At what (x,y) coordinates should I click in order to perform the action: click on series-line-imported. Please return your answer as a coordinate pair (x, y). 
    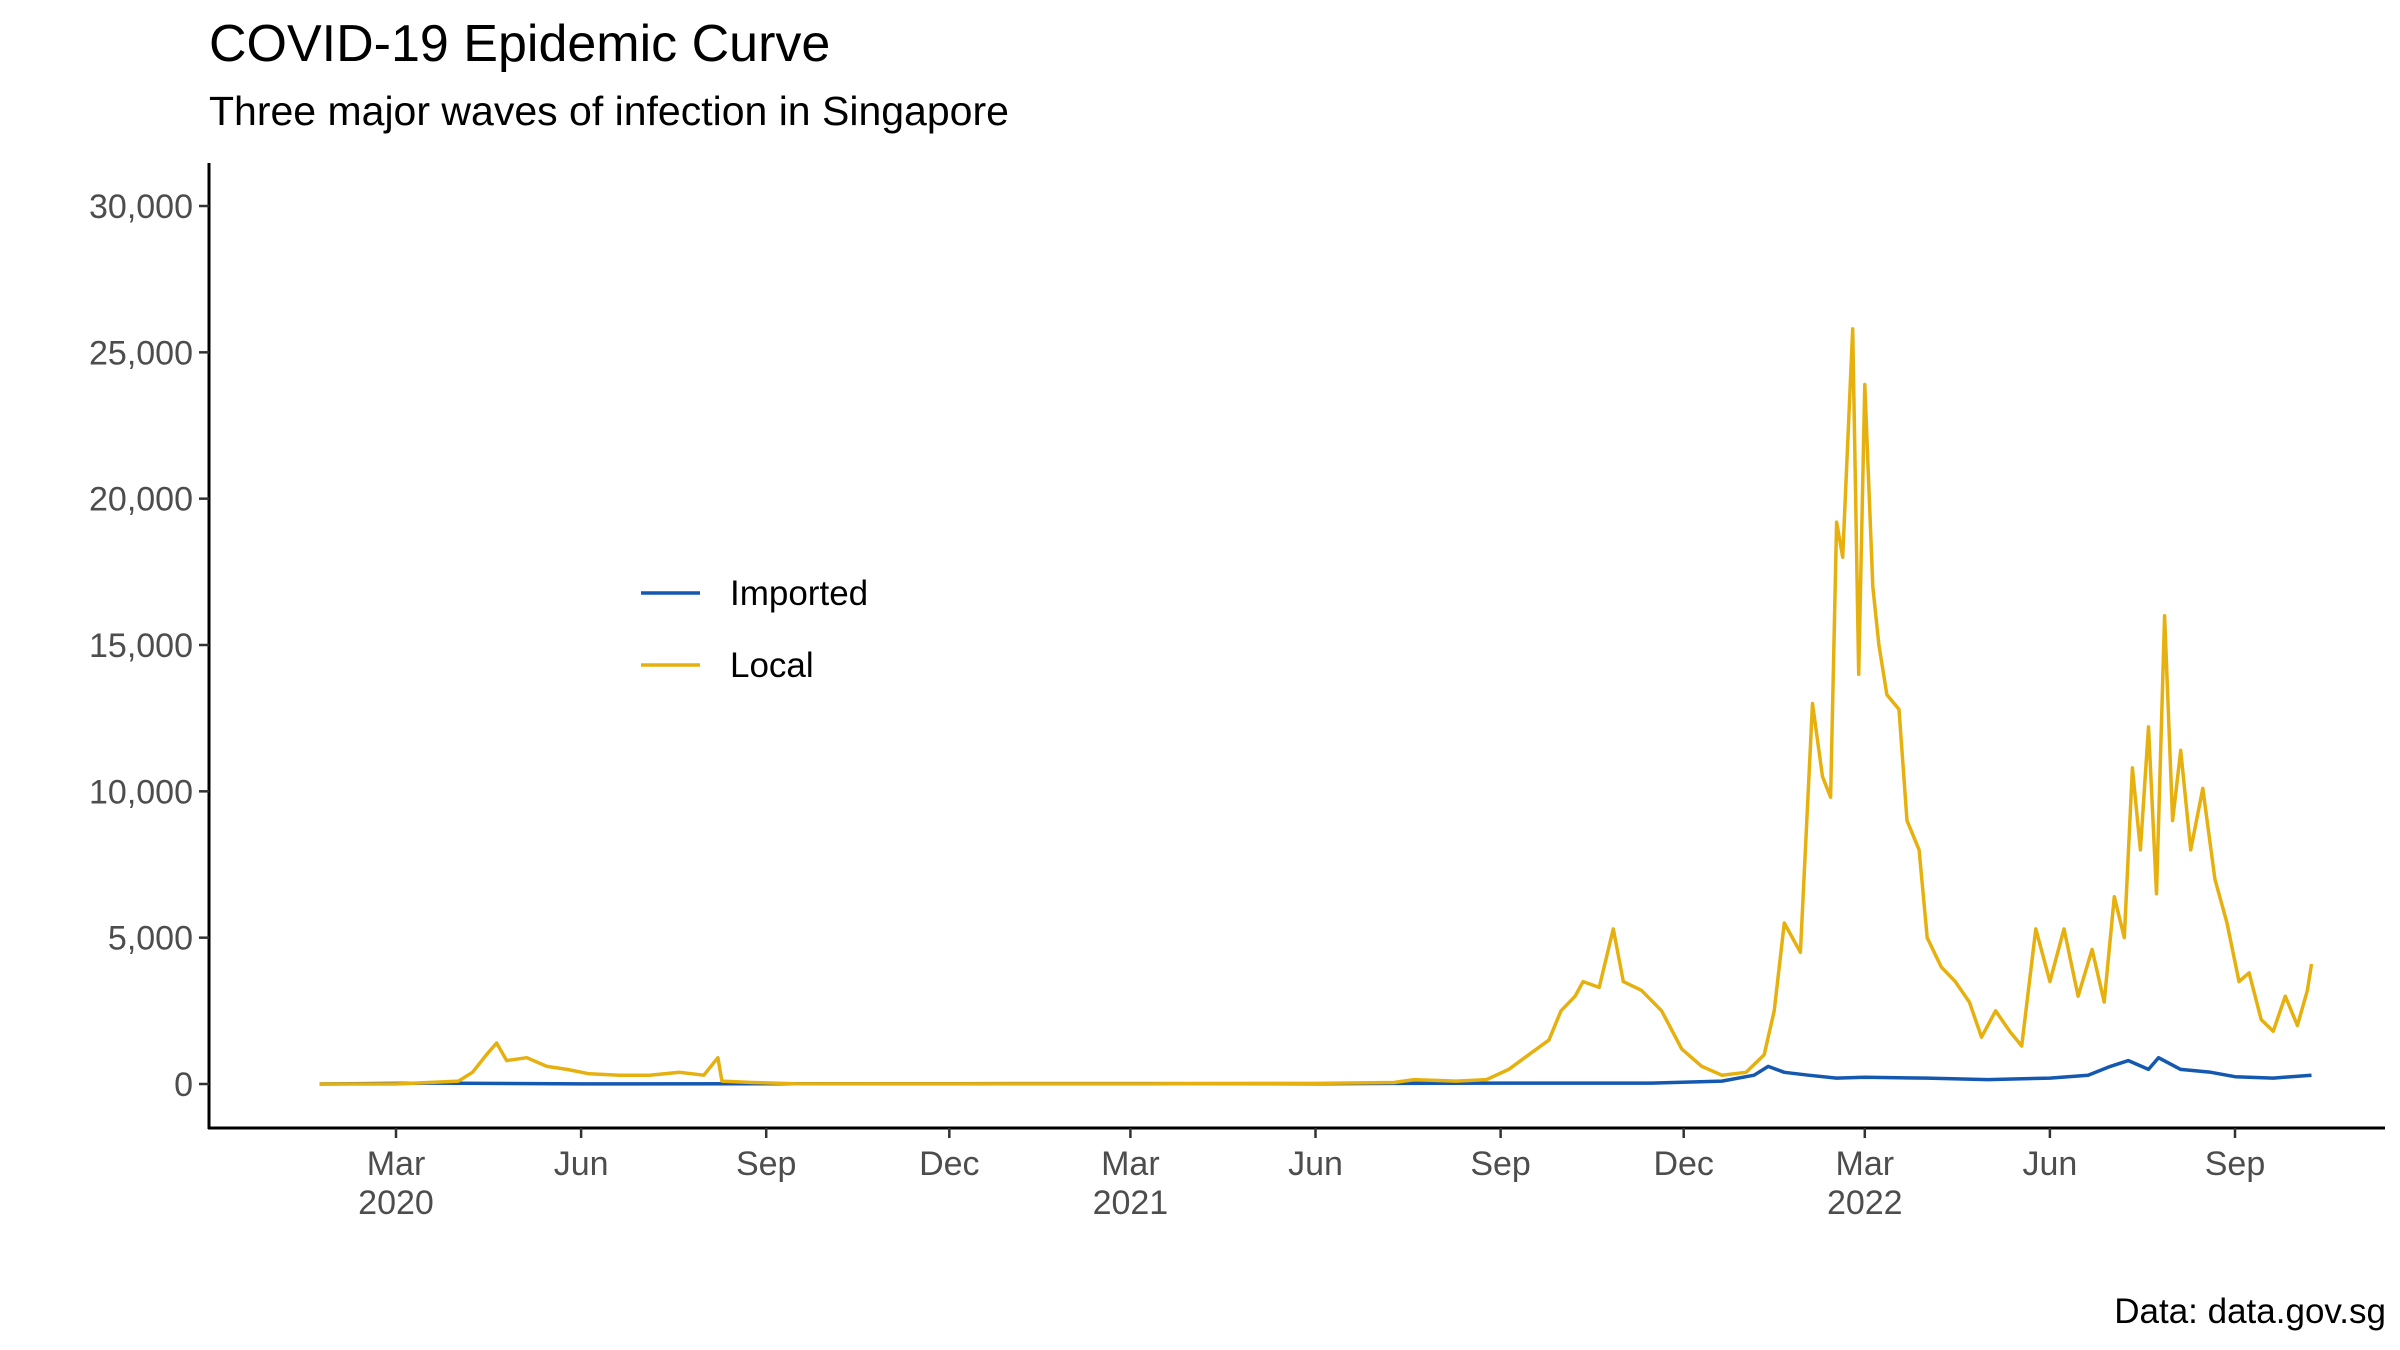
    Looking at the image, I should click on (1315, 1070).